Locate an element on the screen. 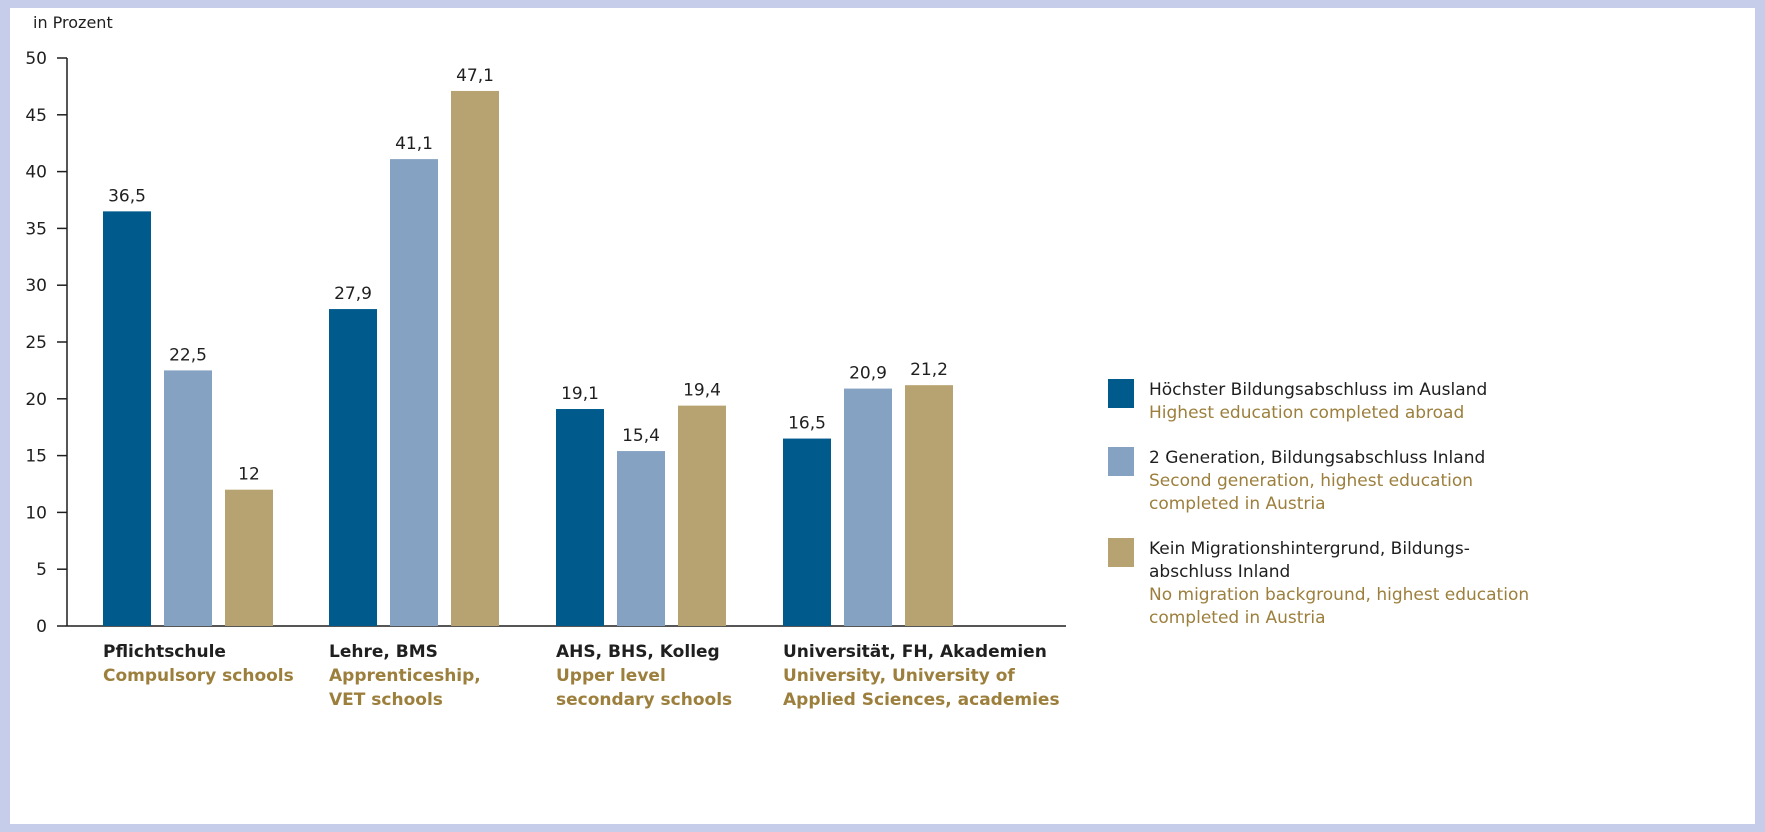 The height and width of the screenshot is (832, 1765). data-label: 36,5 is located at coordinates (127, 196).